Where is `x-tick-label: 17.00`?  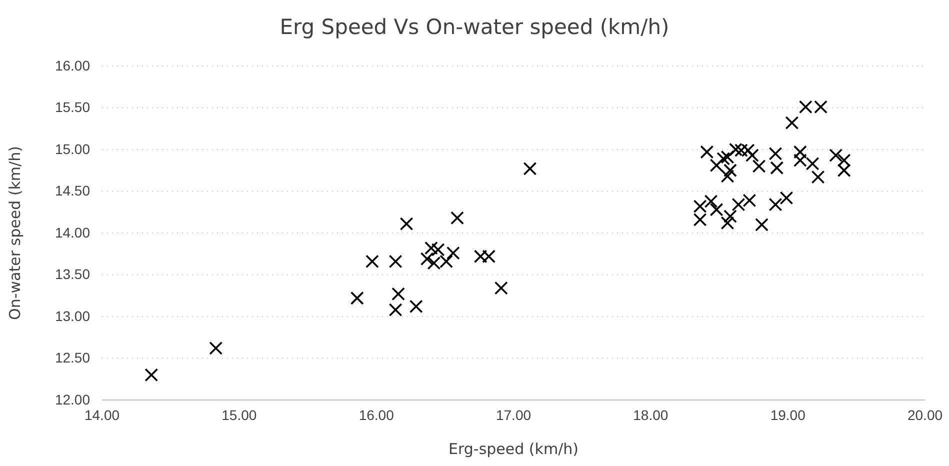 x-tick-label: 17.00 is located at coordinates (514, 414).